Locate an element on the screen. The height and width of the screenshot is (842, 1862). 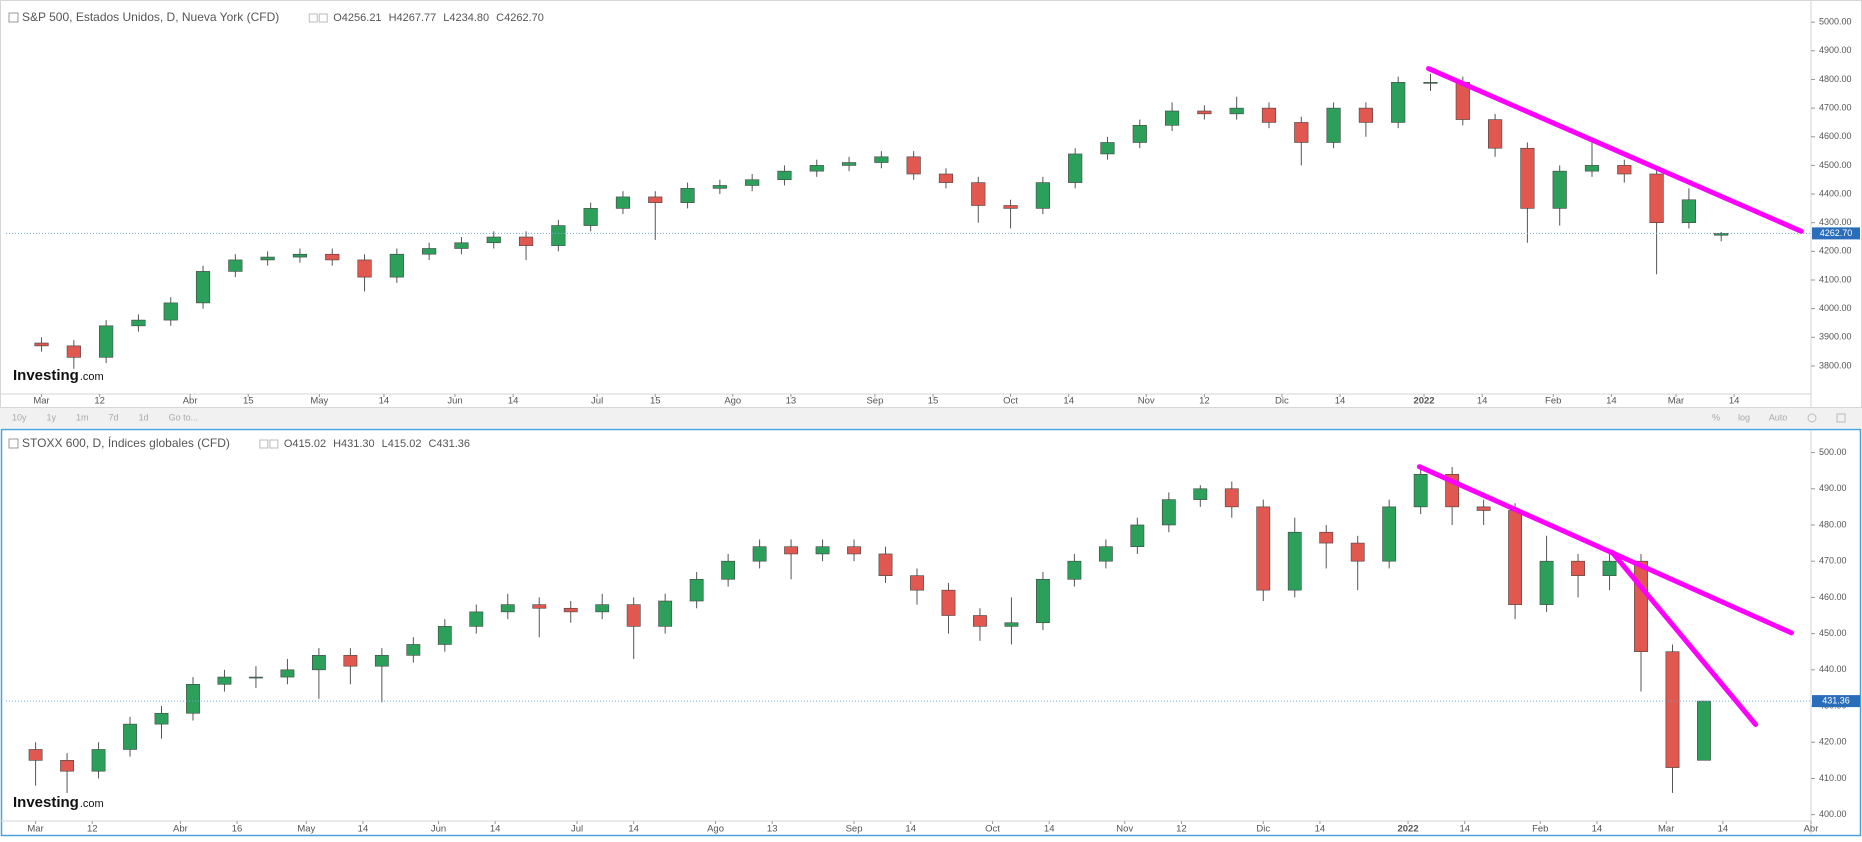
option-button: % is located at coordinates (1716, 417).